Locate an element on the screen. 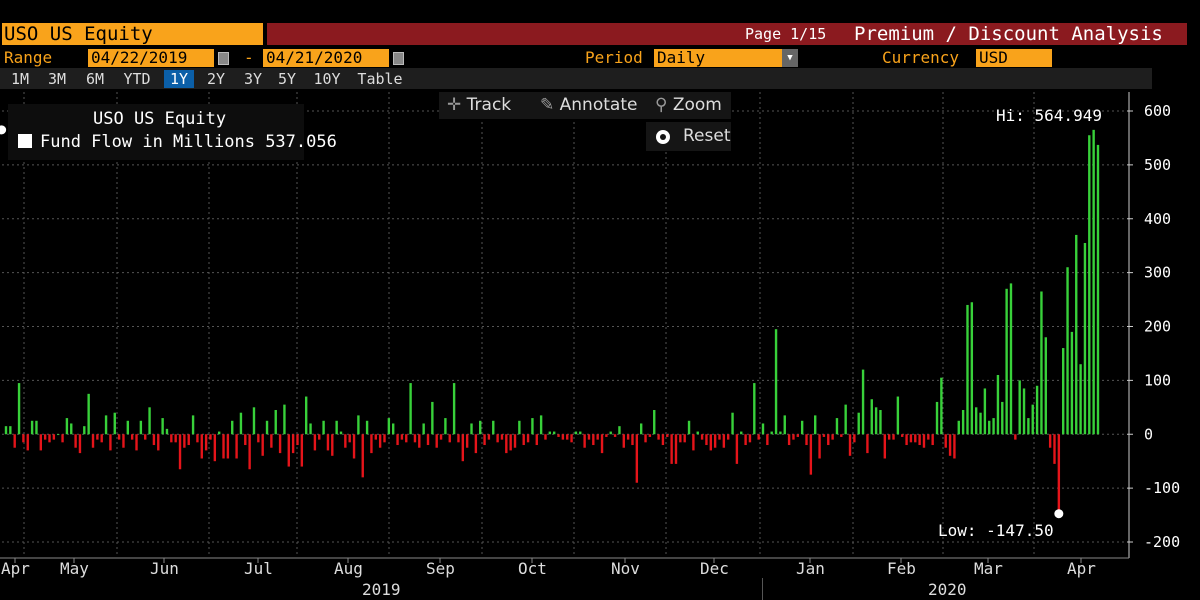  legend-series-value: 537.056 is located at coordinates (301, 142).